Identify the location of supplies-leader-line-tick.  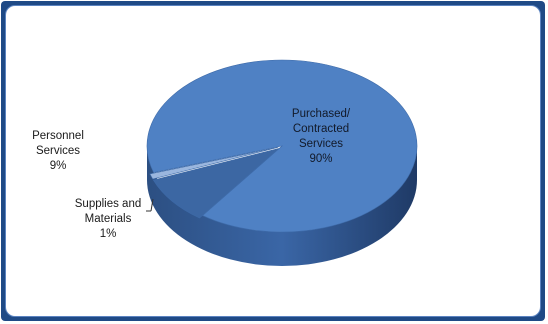
(152, 205).